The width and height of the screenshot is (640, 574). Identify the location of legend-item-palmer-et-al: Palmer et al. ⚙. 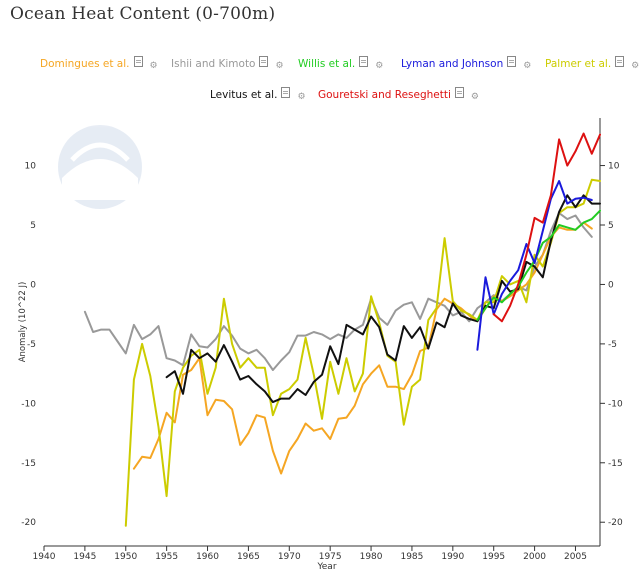
(592, 63).